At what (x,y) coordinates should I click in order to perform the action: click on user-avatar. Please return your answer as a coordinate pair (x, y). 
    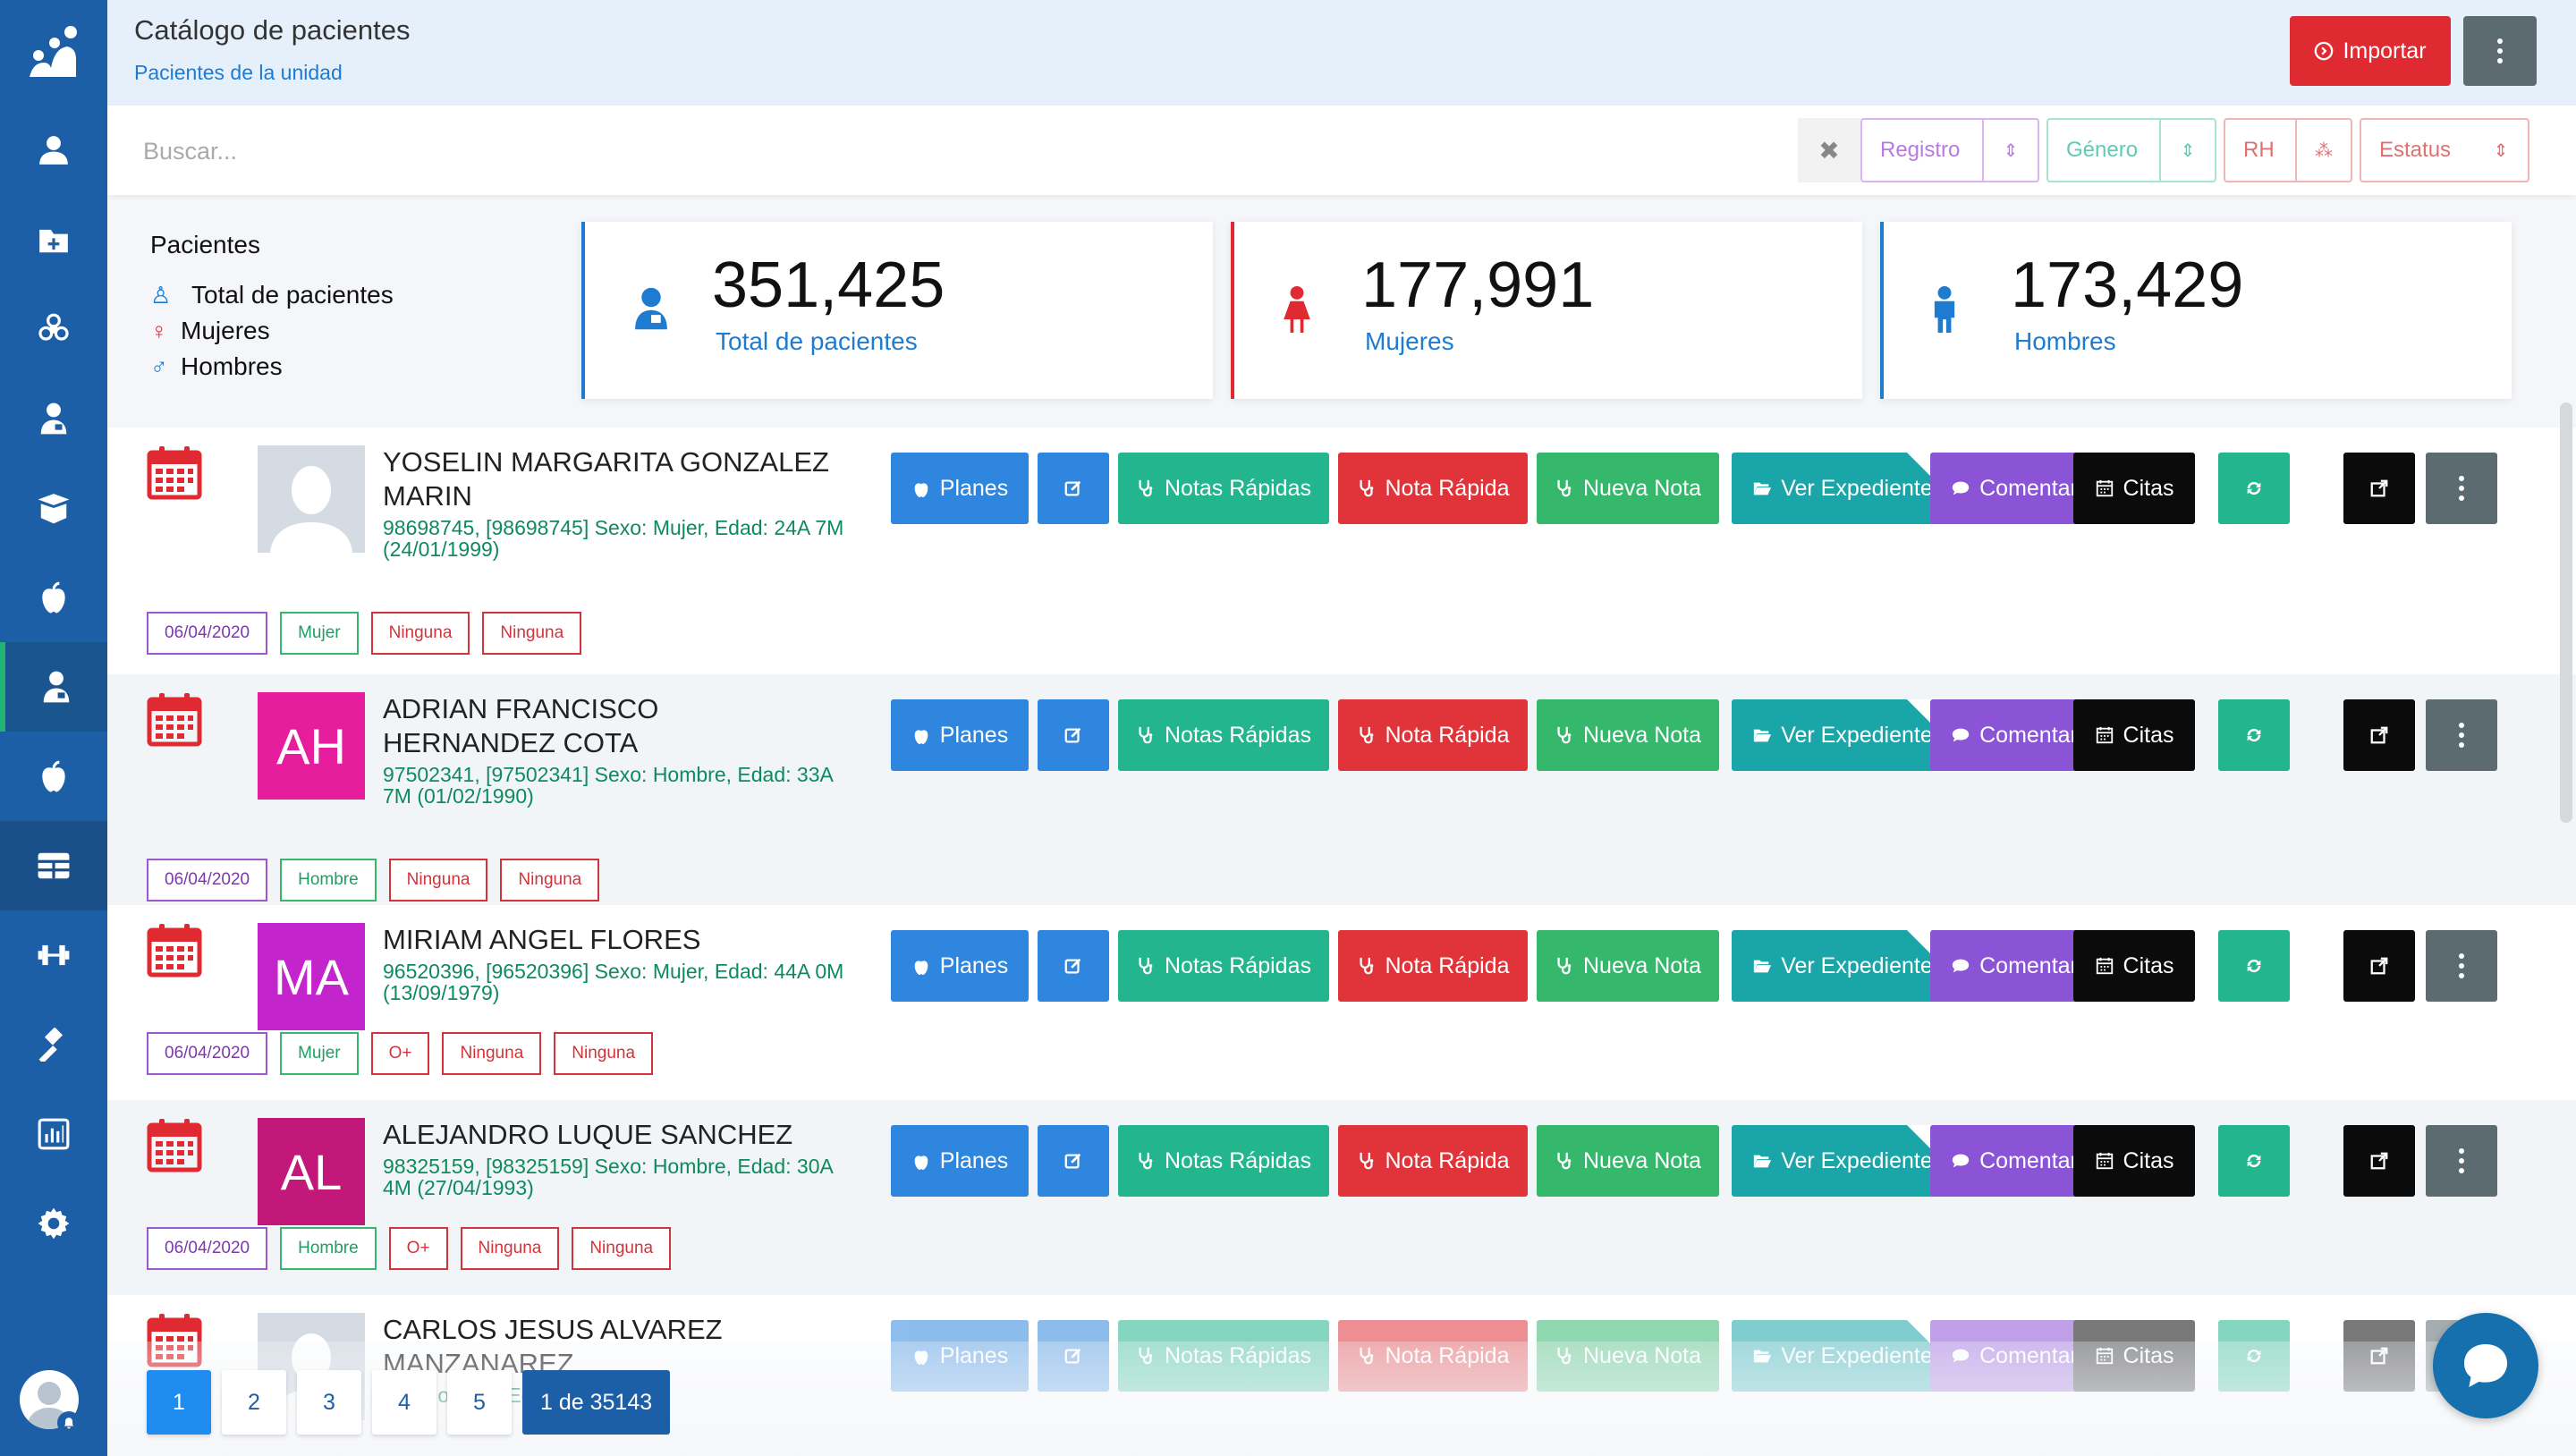
    Looking at the image, I should click on (49, 1399).